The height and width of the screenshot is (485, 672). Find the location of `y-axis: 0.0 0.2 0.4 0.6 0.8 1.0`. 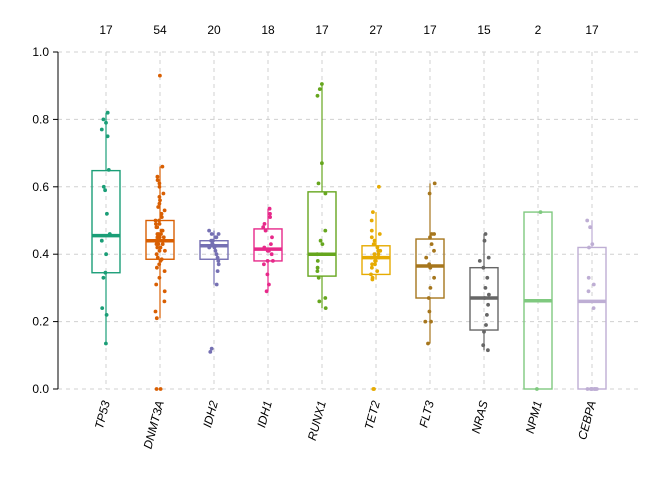

y-axis: 0.0 0.2 0.4 0.6 0.8 1.0 is located at coordinates (45, 220).